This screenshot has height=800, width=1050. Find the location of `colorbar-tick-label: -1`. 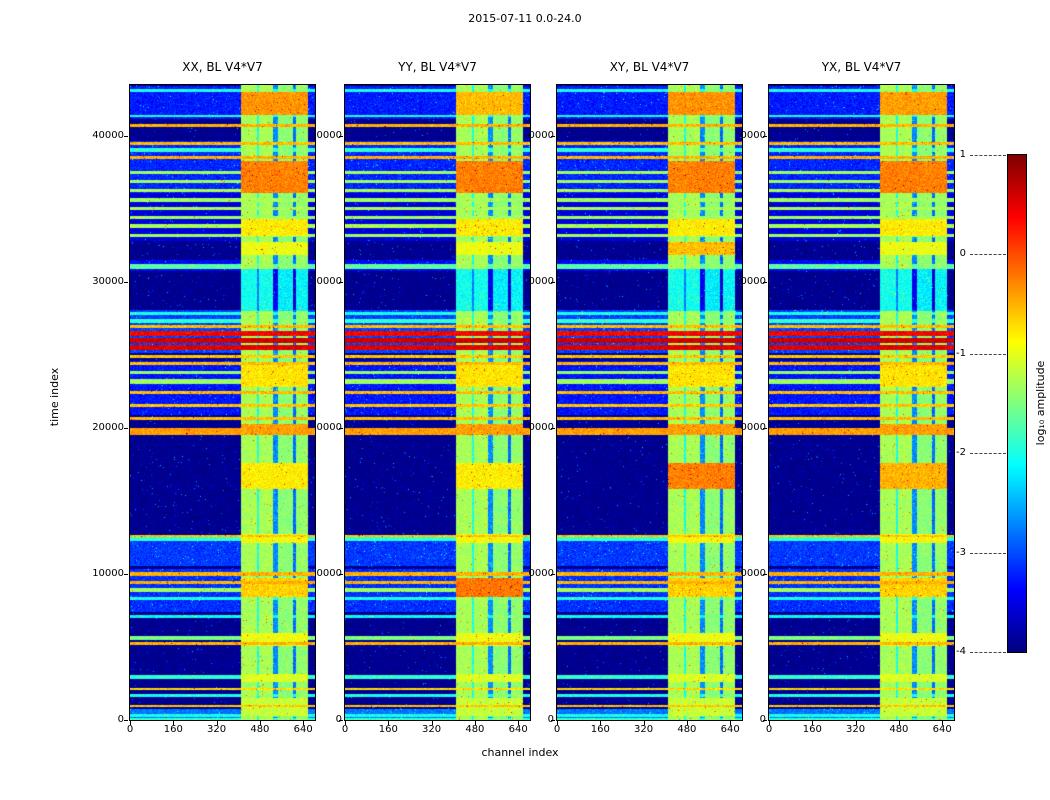

colorbar-tick-label: -1 is located at coordinates (961, 353).